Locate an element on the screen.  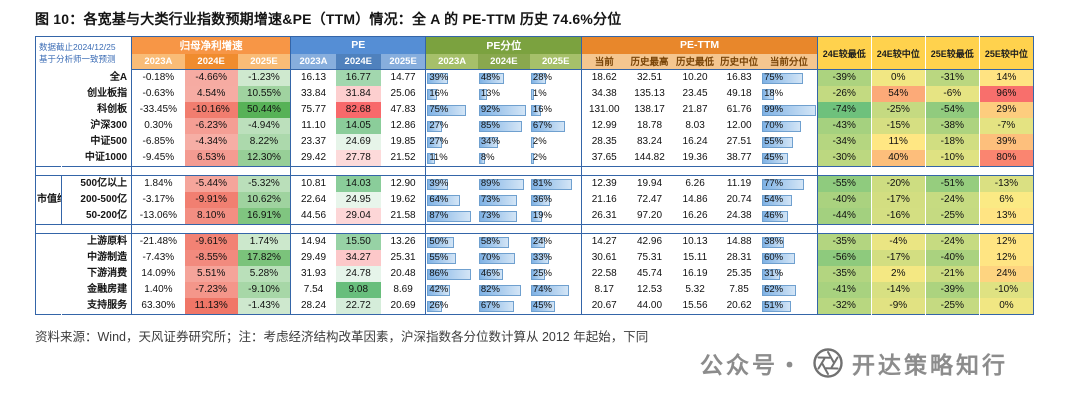
growth-cell: -33.45% is located at coordinates (158, 110).